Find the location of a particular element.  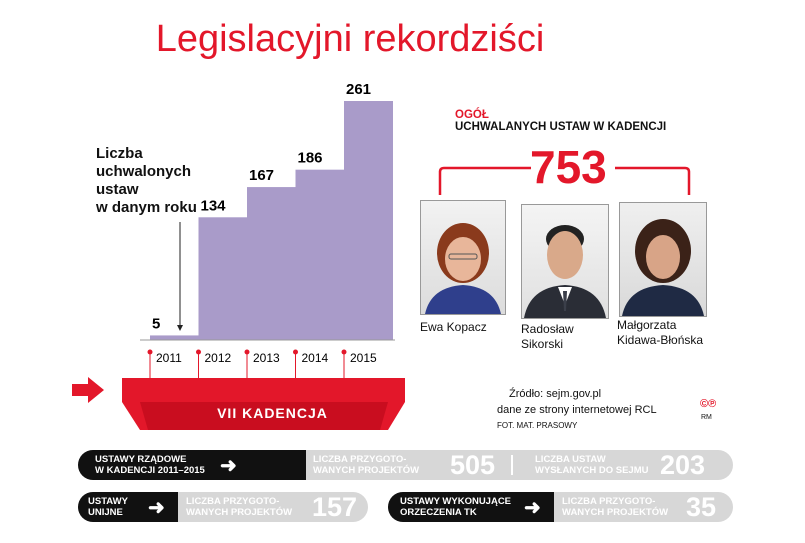

bar-value-label: 167 is located at coordinates (261, 175).